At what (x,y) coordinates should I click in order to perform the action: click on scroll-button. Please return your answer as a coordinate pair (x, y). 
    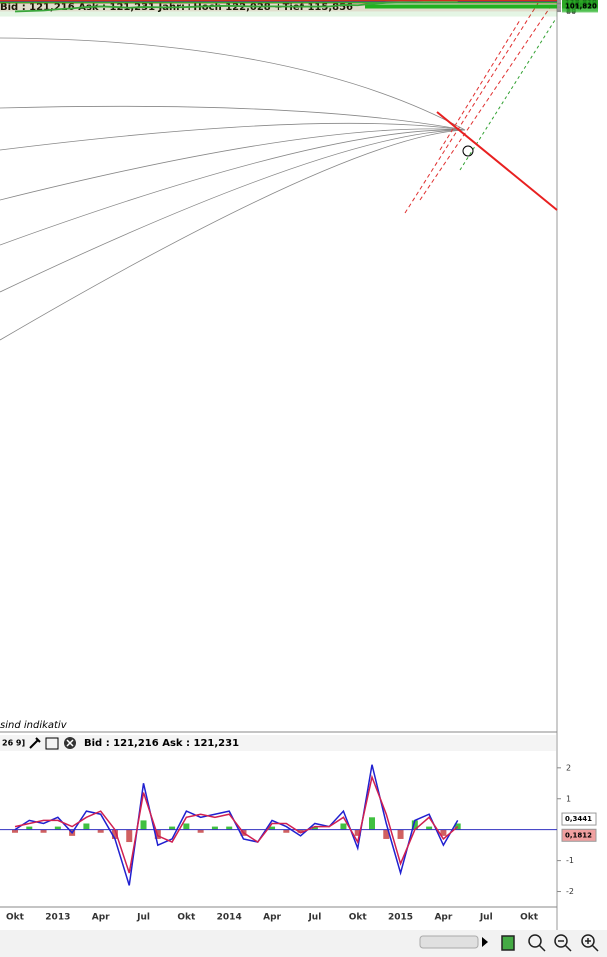
    Looking at the image, I should click on (485, 942).